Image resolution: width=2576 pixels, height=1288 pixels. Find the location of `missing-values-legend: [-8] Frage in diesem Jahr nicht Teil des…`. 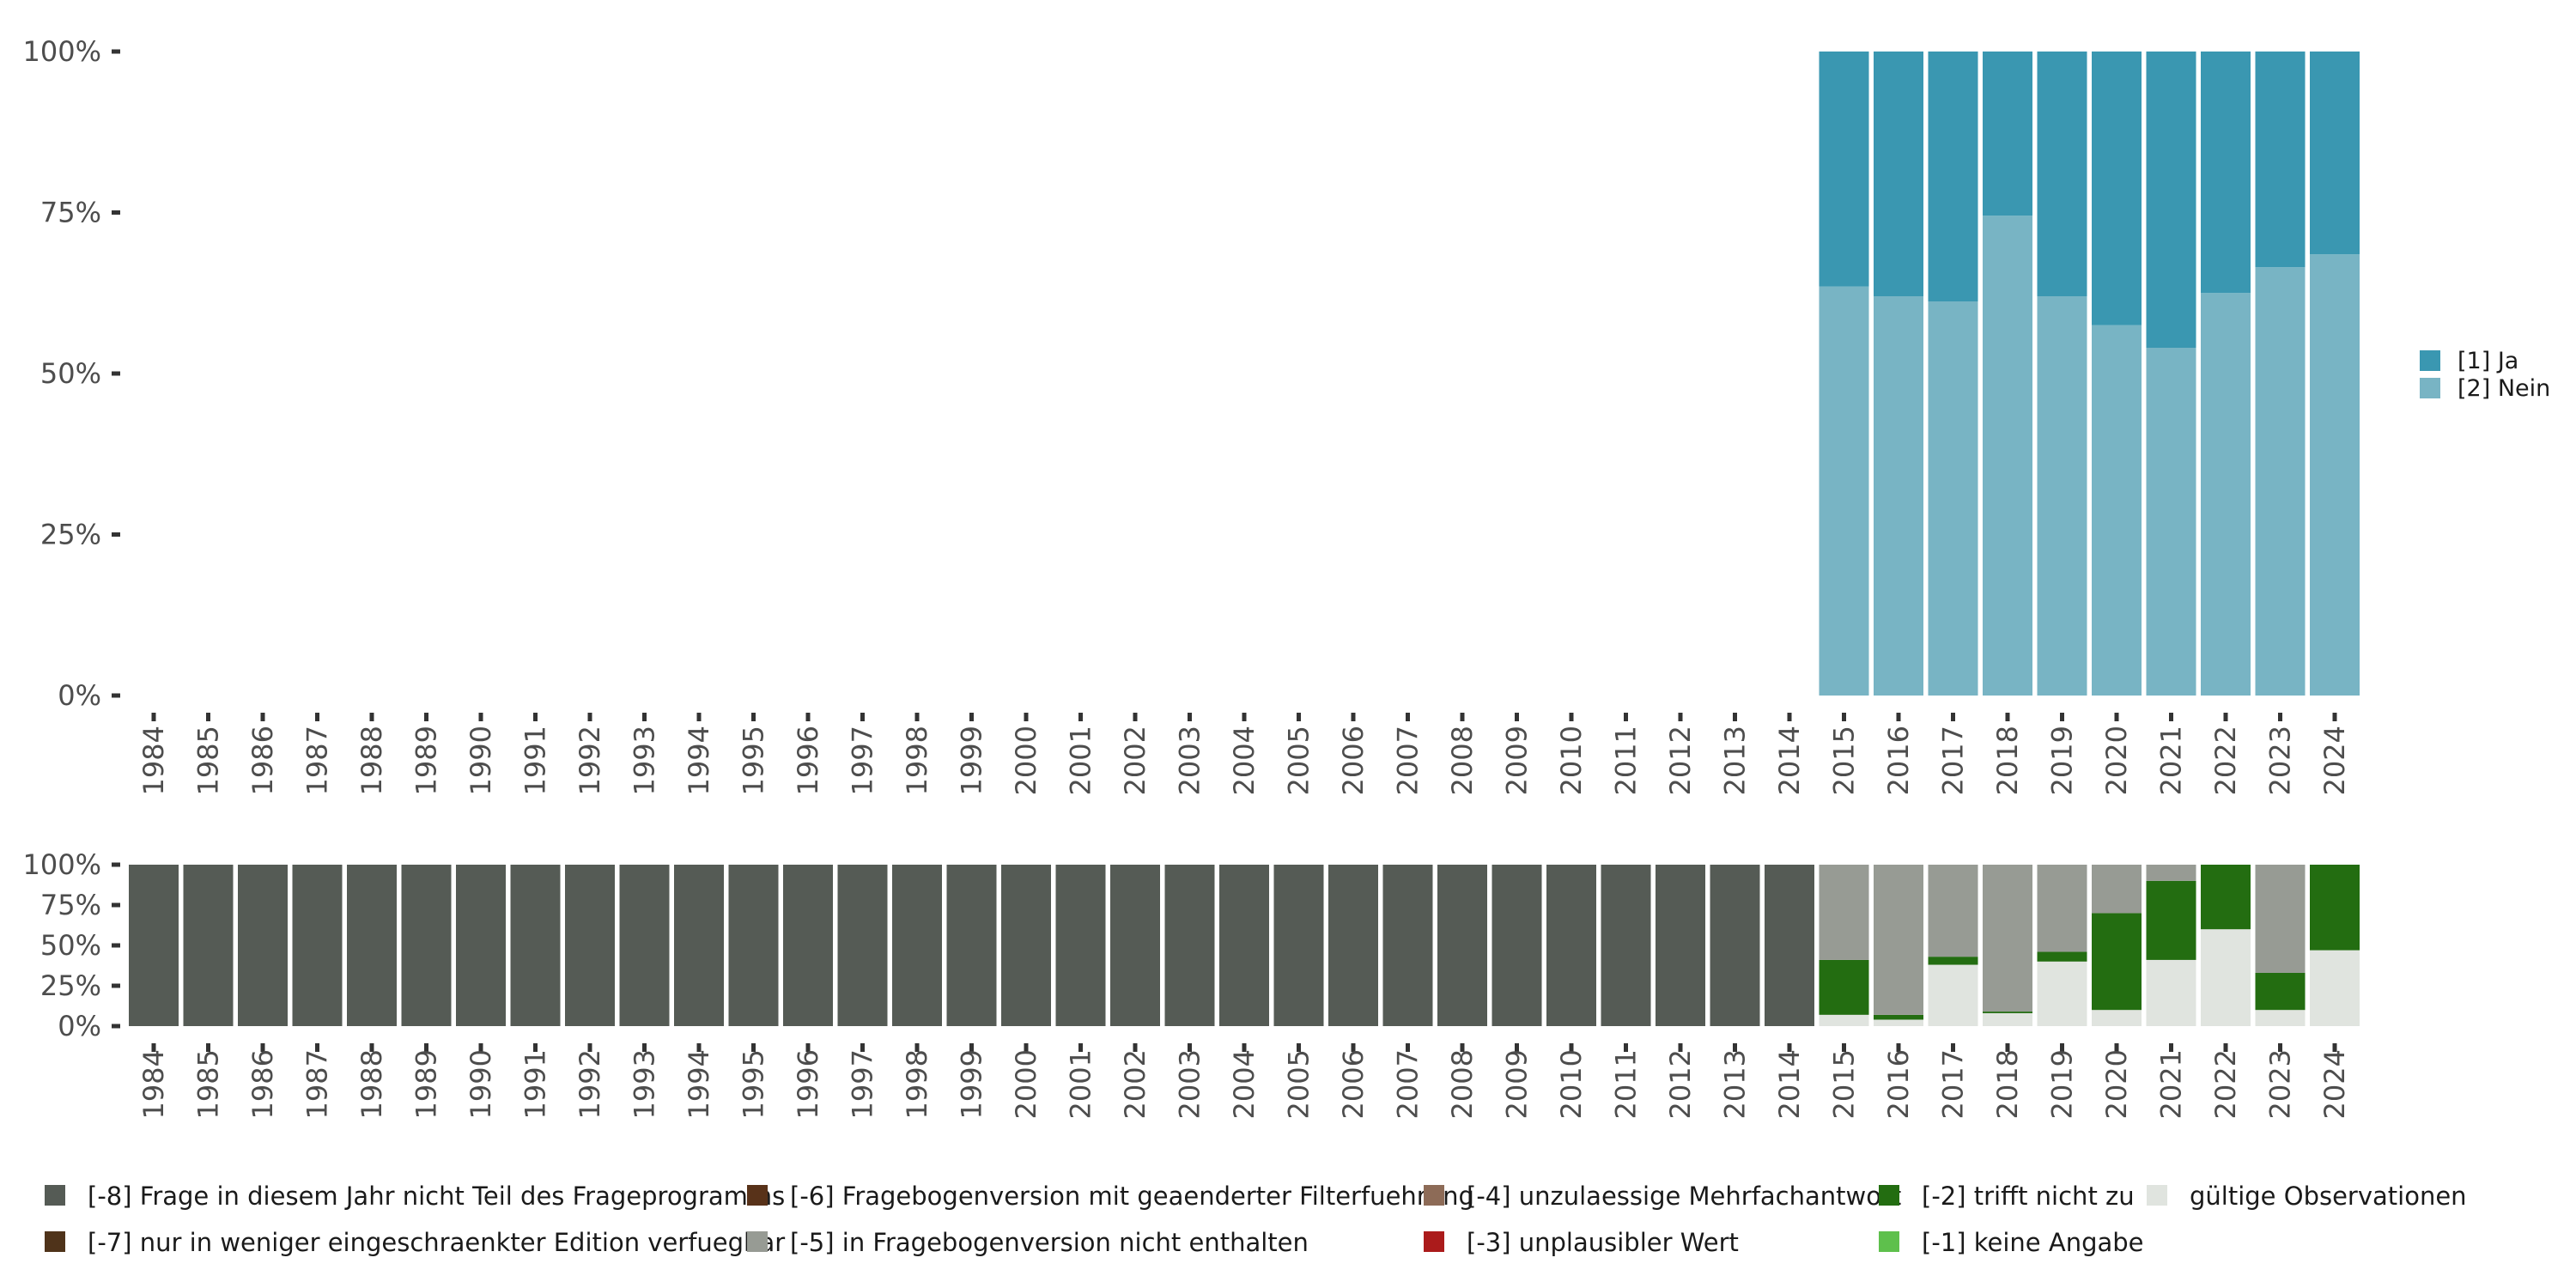

missing-values-legend: [-8] Frage in diesem Jahr nicht Teil des… is located at coordinates (1256, 1219).